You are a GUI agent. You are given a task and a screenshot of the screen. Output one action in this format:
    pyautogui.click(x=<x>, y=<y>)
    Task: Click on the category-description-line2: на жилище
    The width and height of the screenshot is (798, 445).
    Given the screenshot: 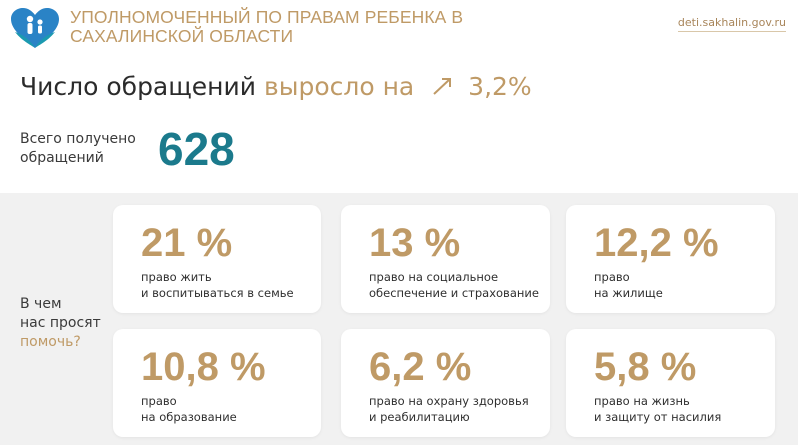 What is the action you would take?
    pyautogui.click(x=628, y=293)
    